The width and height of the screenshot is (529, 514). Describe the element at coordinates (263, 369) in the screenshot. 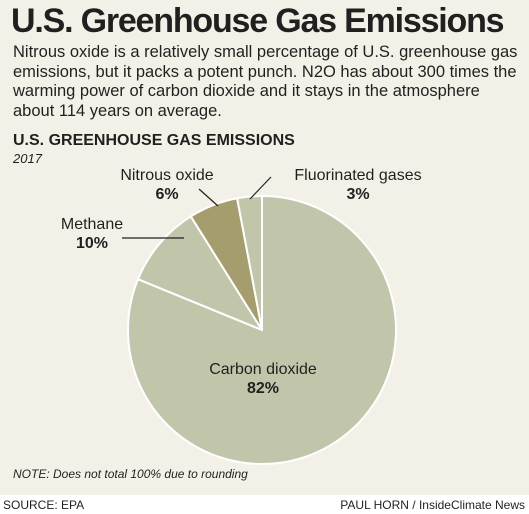

I see `slice-label-carbon-dioxide: Carbon dioxide` at that location.